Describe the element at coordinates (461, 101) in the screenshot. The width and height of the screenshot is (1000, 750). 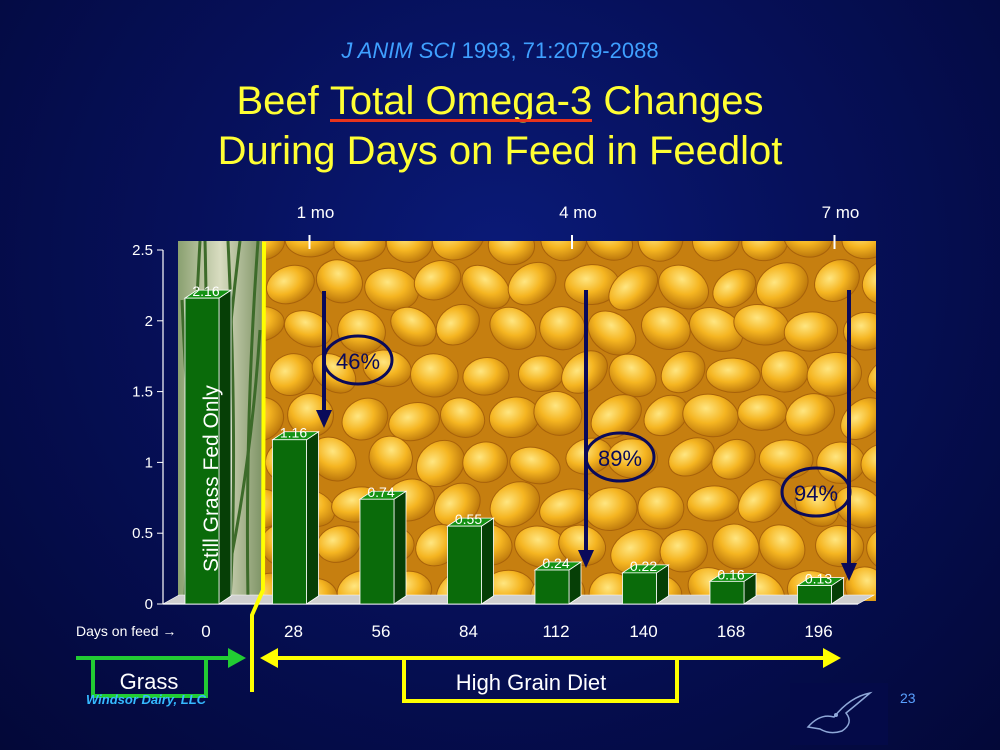
I see `title-highlight: Total Omega-3` at that location.